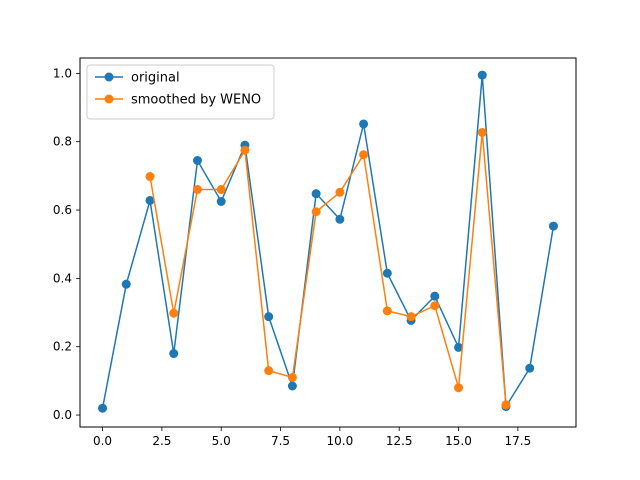 This screenshot has width=640, height=480. What do you see at coordinates (280, 441) in the screenshot?
I see `x-tick-label: 7.5` at bounding box center [280, 441].